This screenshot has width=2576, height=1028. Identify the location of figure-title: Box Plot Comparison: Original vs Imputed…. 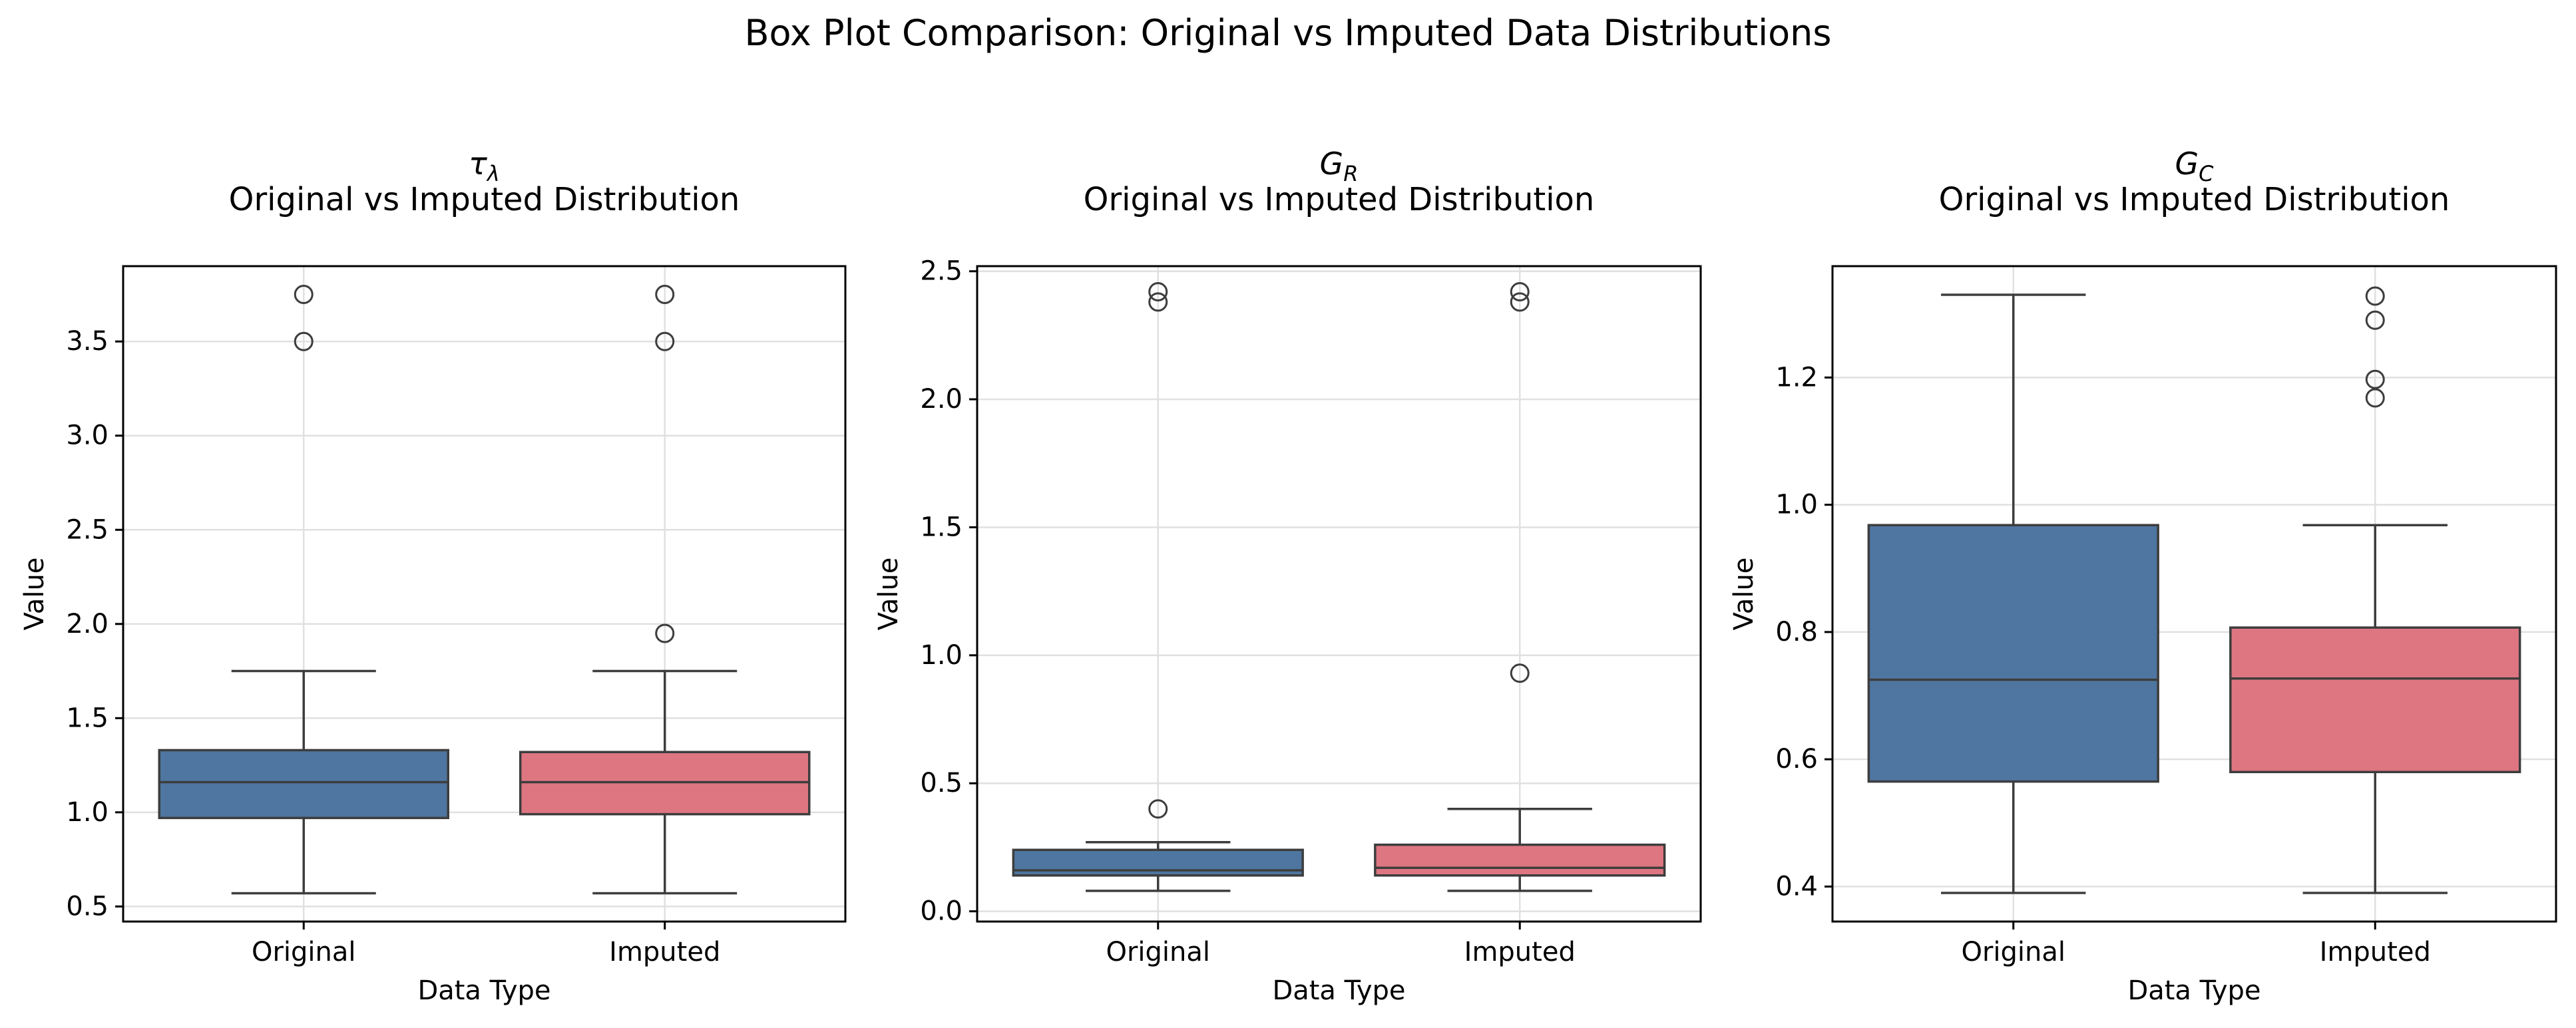
(1288, 33).